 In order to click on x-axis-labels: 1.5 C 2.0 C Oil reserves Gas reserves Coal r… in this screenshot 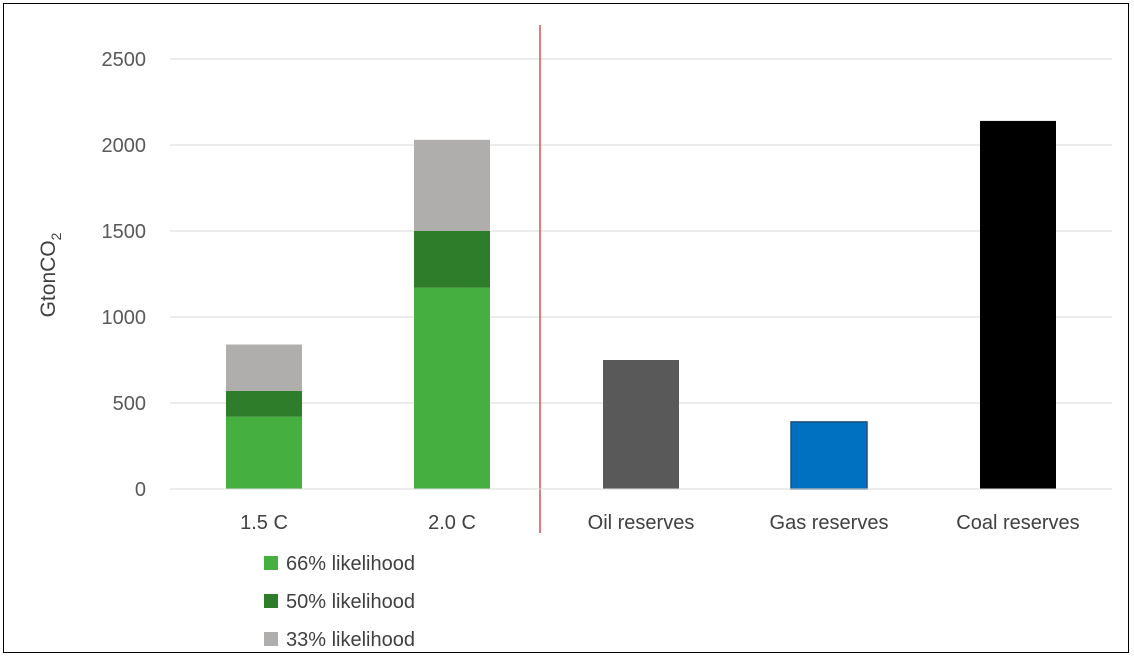, I will do `click(660, 523)`.